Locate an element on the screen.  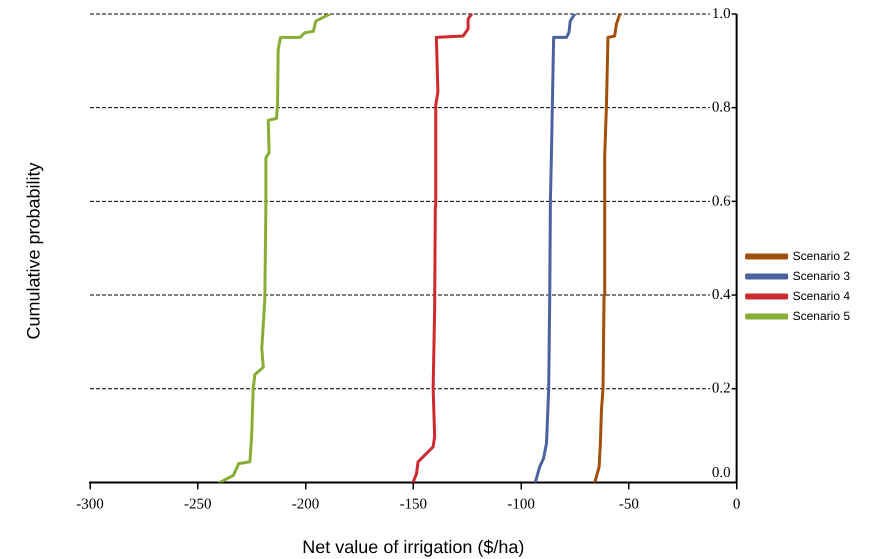
x-tick-label: -200 is located at coordinates (306, 504).